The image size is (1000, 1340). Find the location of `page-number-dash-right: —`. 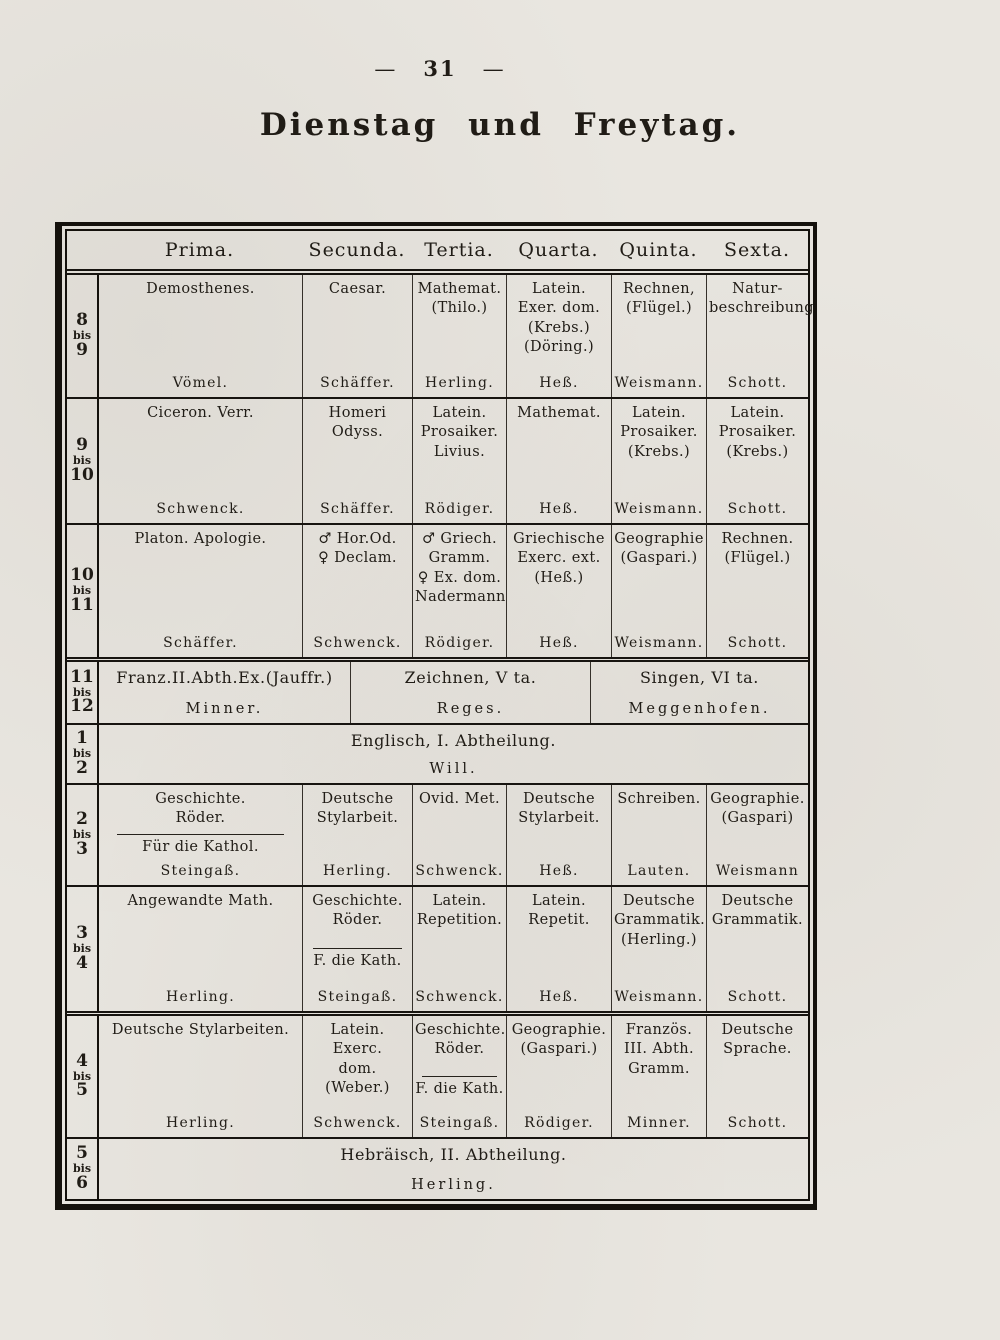

page-number-dash-right: — is located at coordinates (494, 69).